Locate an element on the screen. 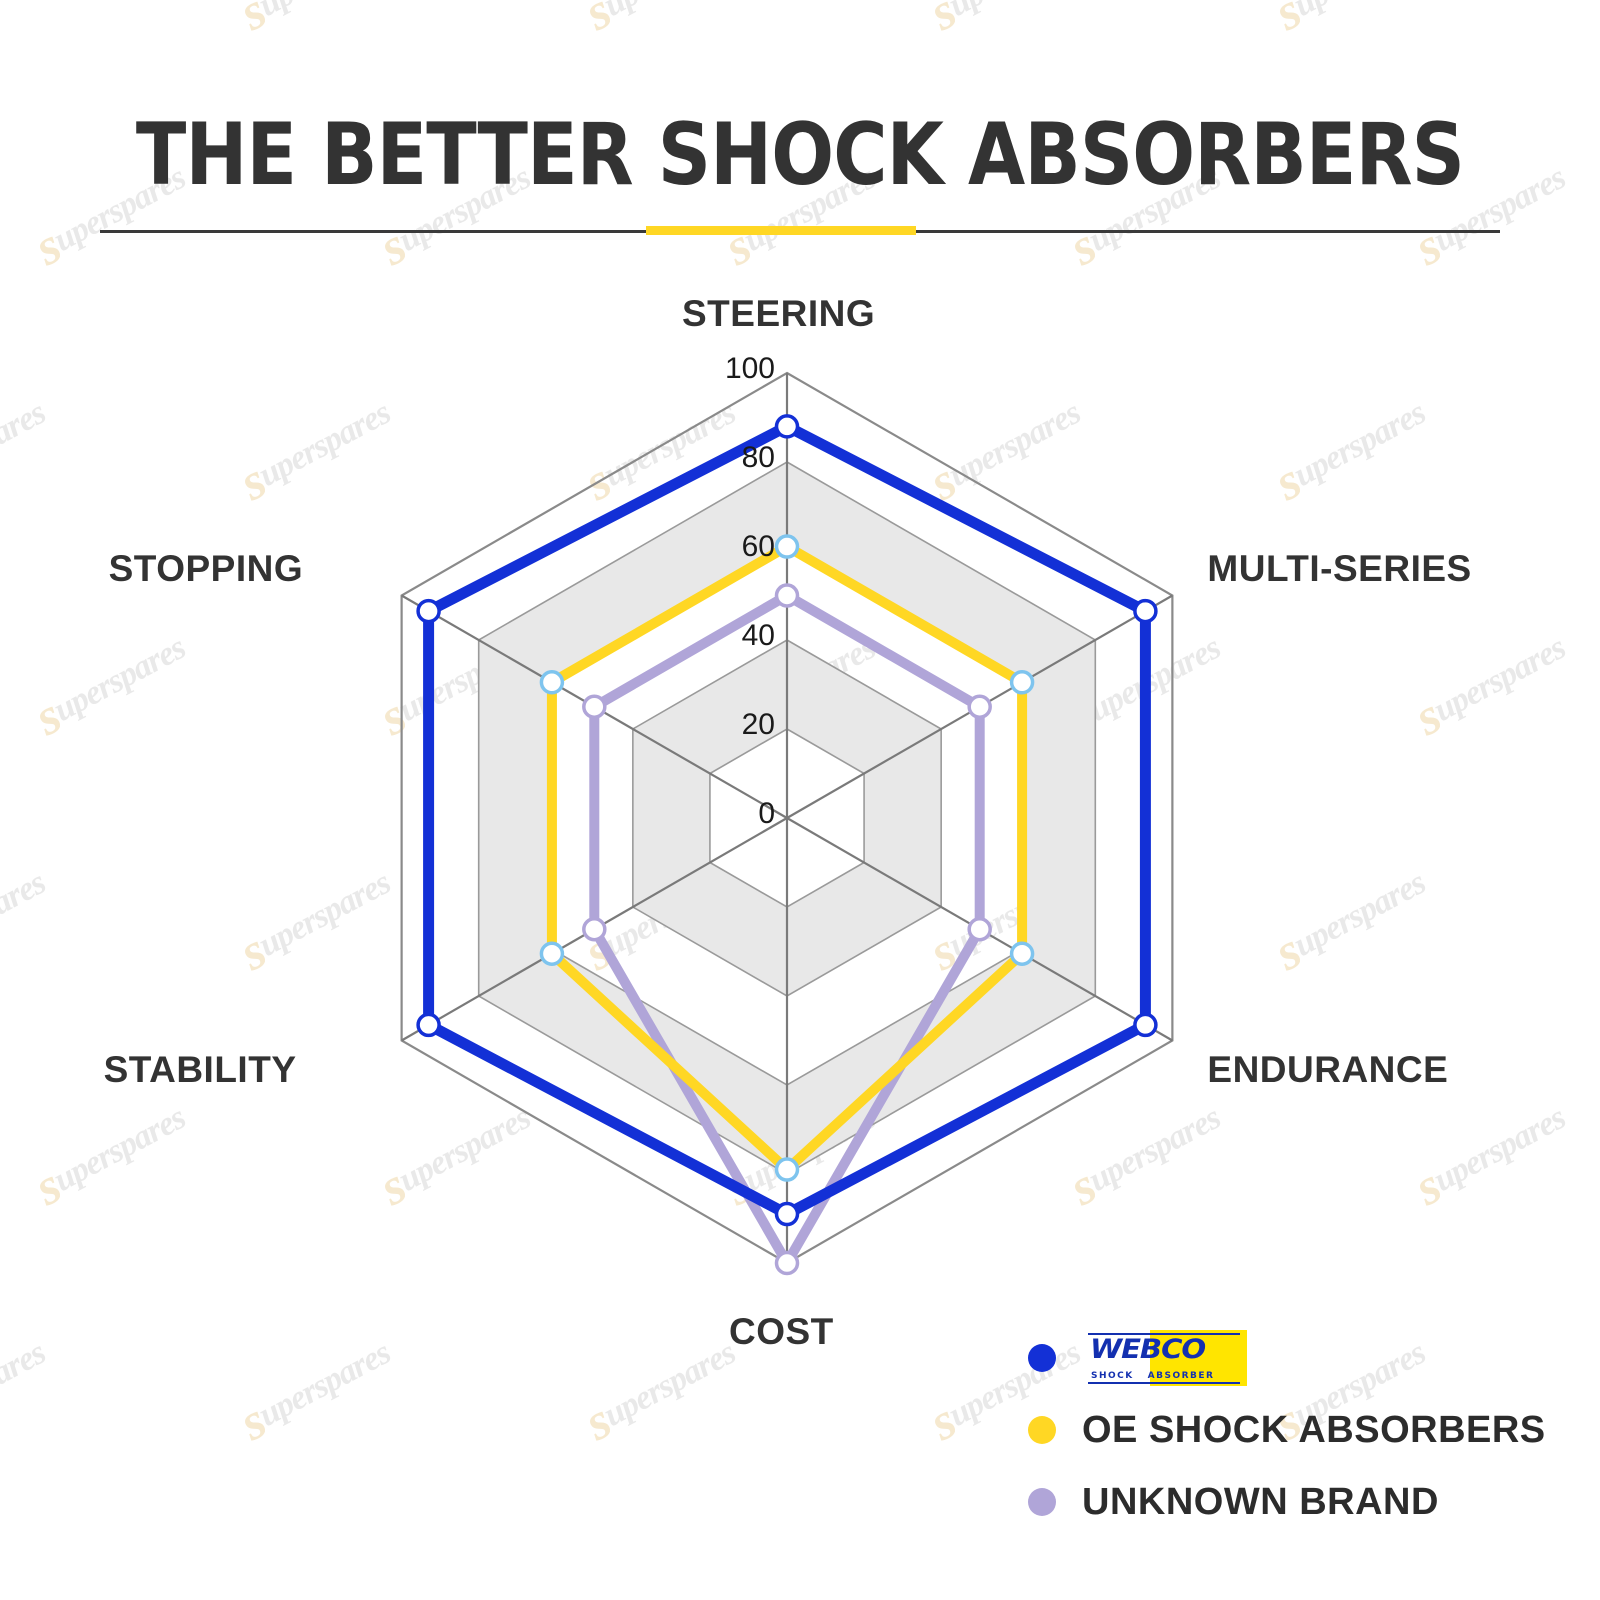 The width and height of the screenshot is (1600, 1600). logo-left-panel is located at coordinates (1116, 1358).